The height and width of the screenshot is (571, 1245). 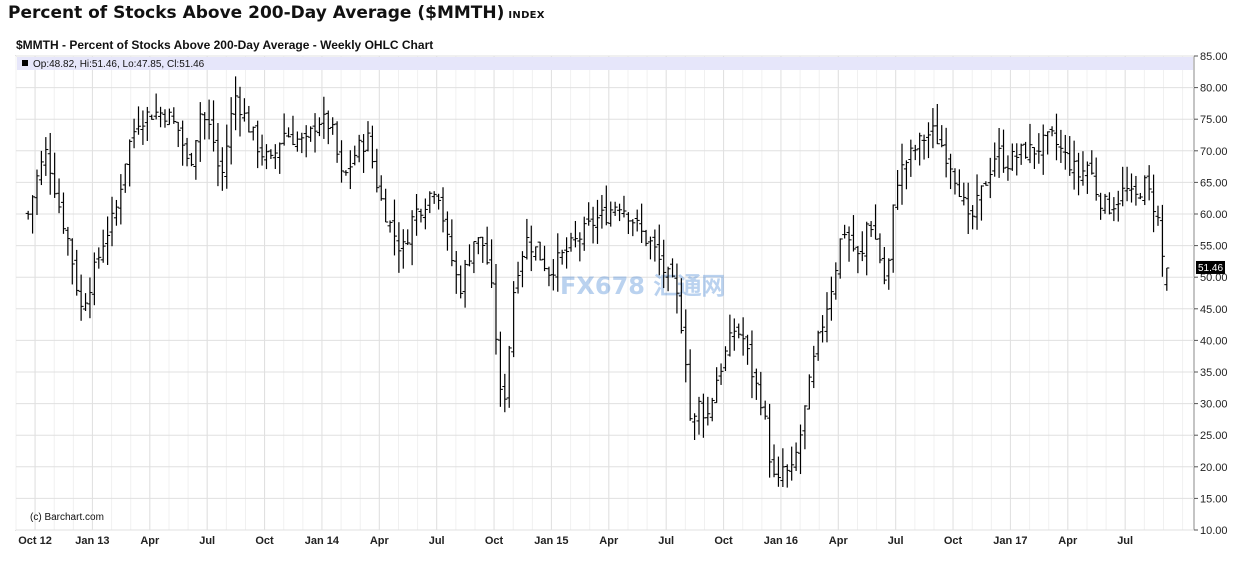 I want to click on last-value-label: 51.46, so click(x=1210, y=268).